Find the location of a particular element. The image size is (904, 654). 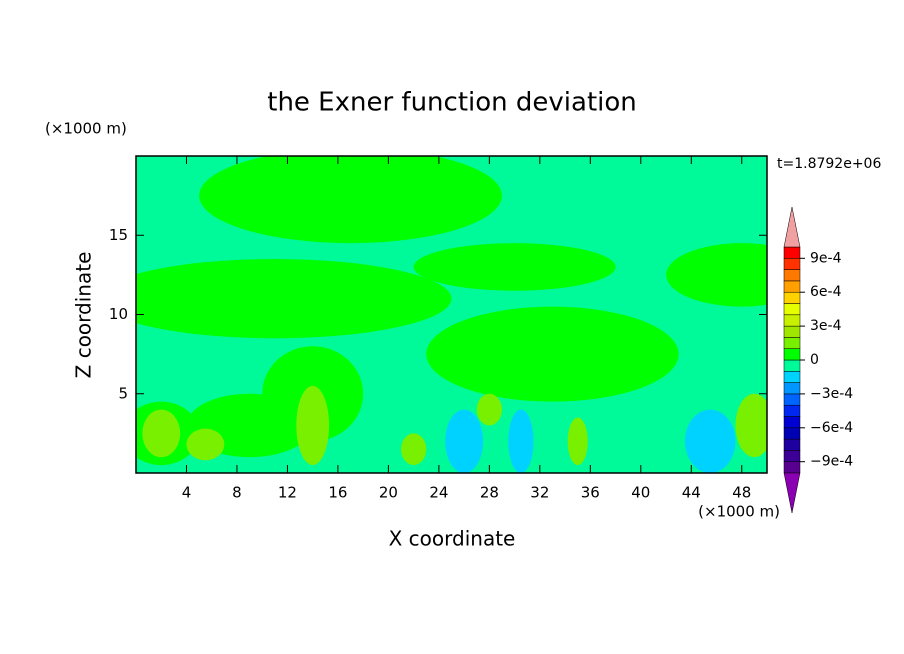

colorbar-tick-label: 6e-4 is located at coordinates (826, 292).